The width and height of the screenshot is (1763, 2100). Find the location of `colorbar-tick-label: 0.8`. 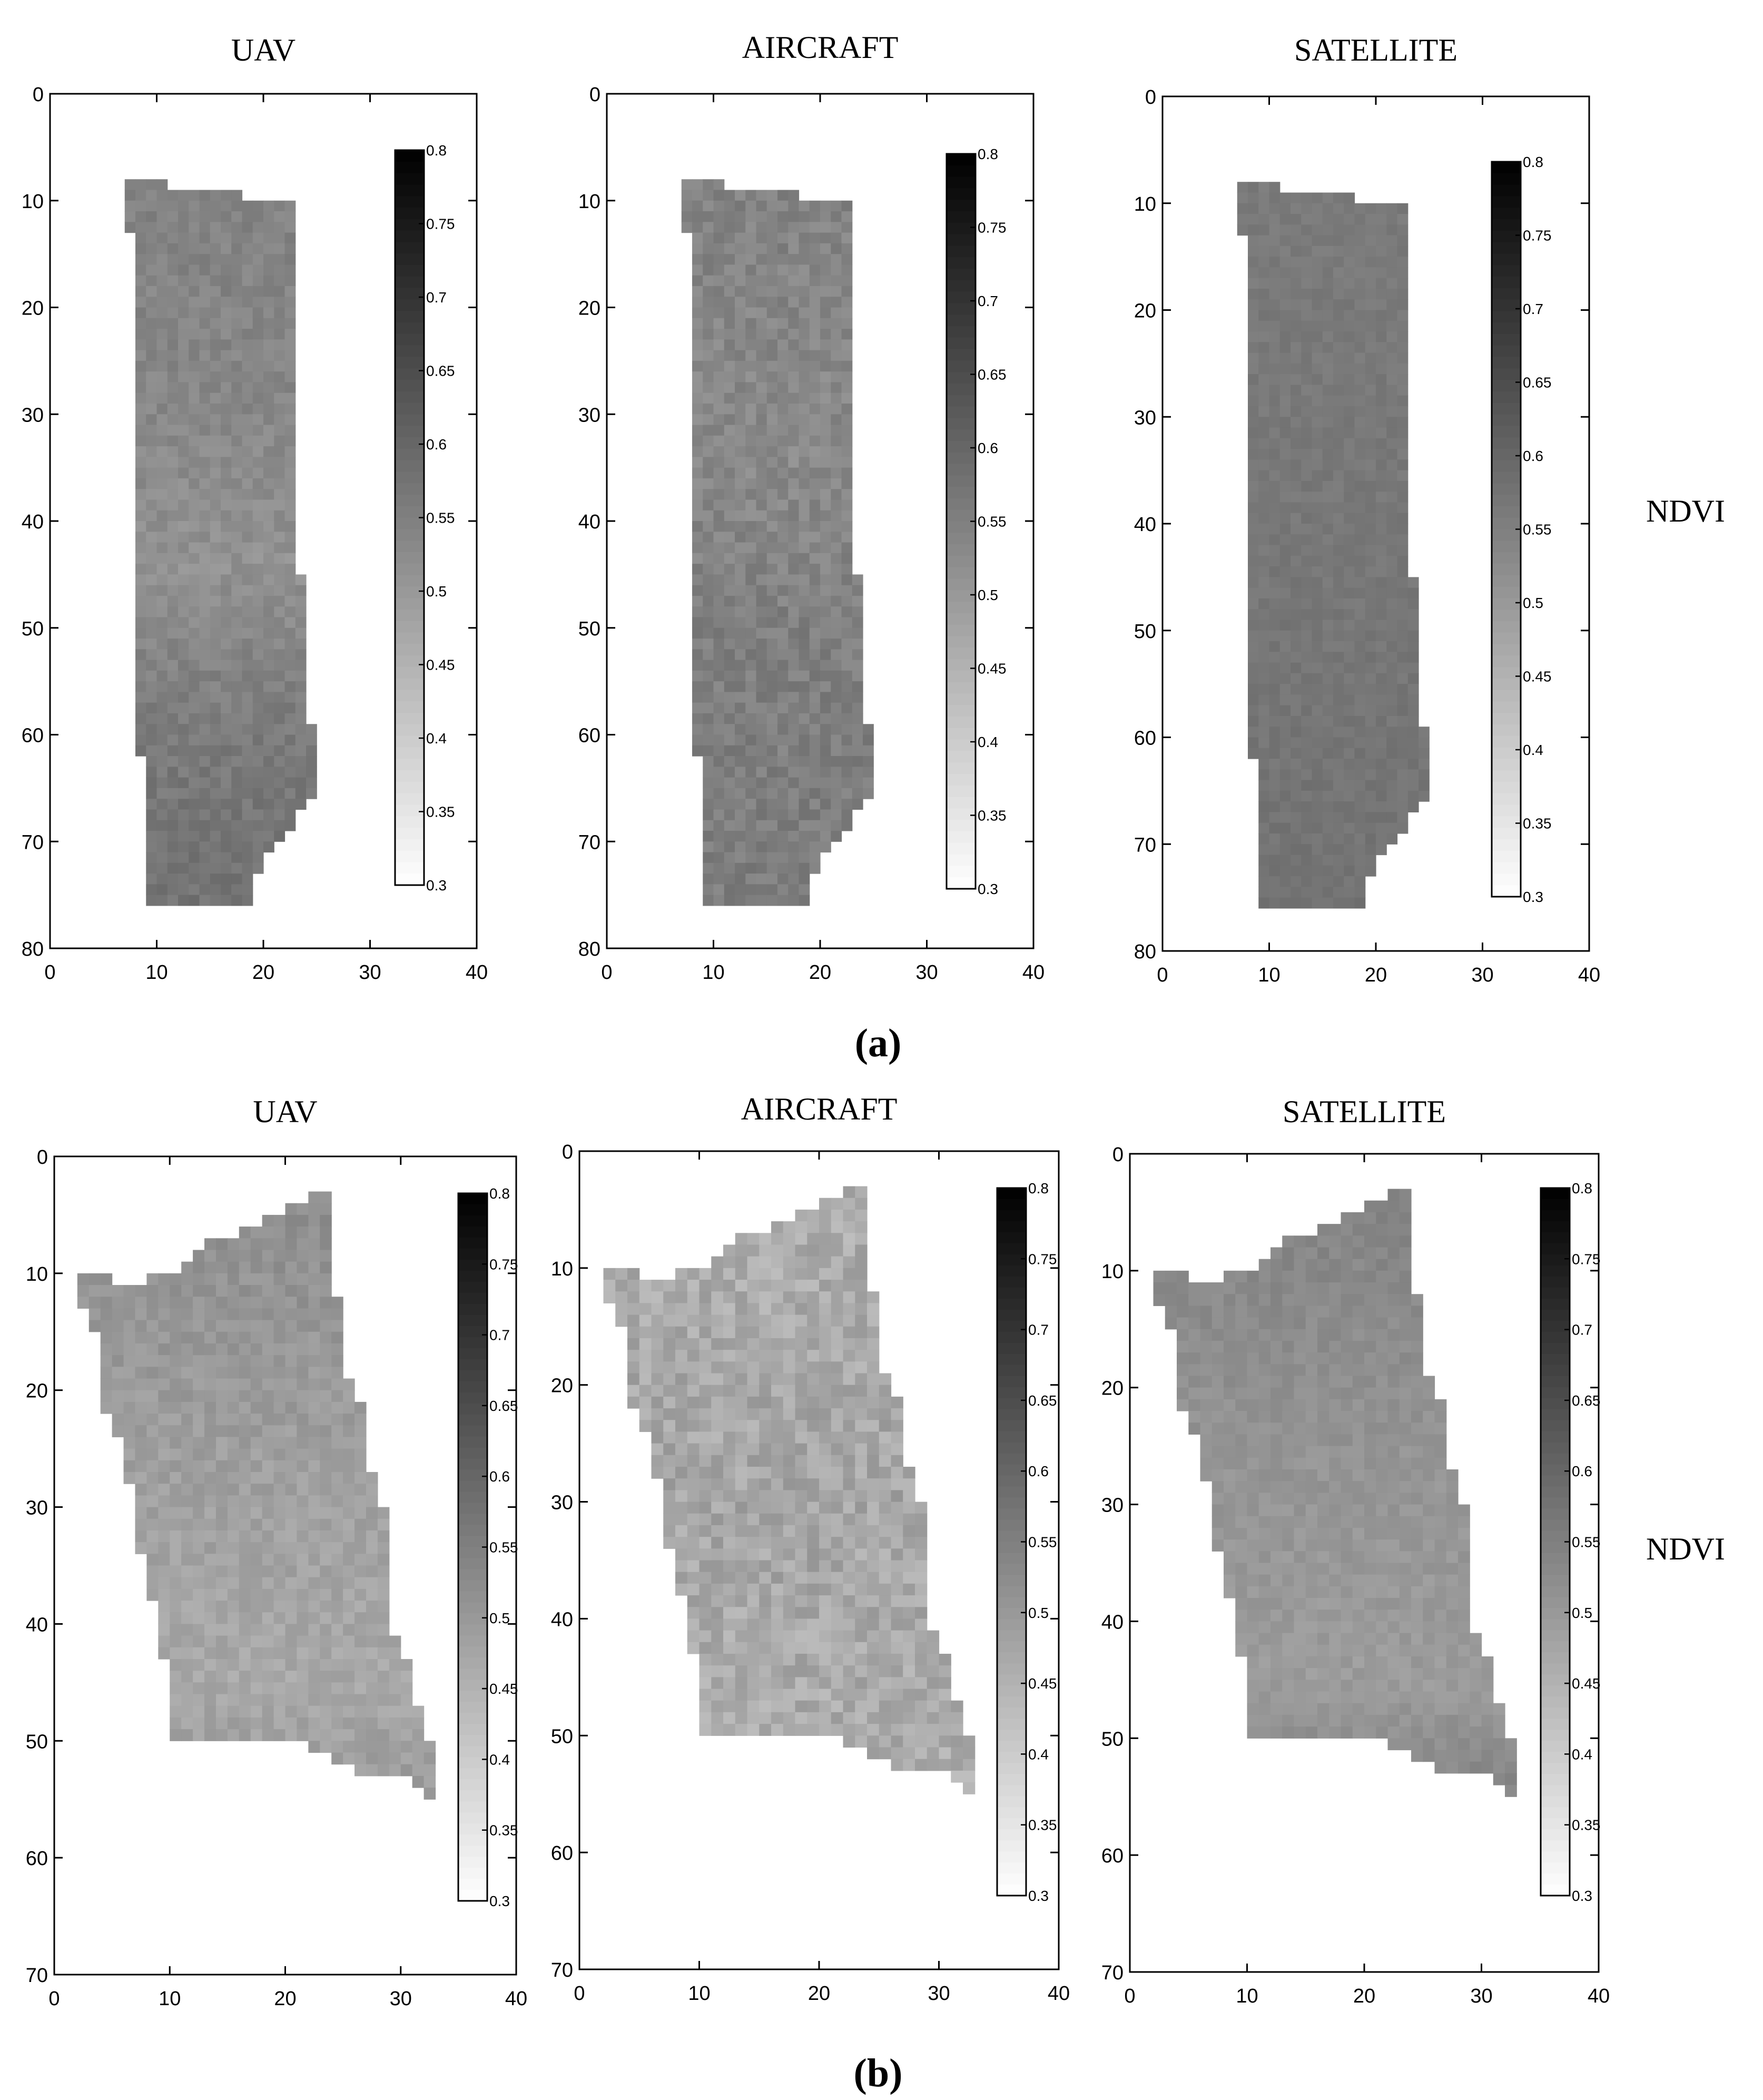

colorbar-tick-label: 0.8 is located at coordinates (1533, 162).